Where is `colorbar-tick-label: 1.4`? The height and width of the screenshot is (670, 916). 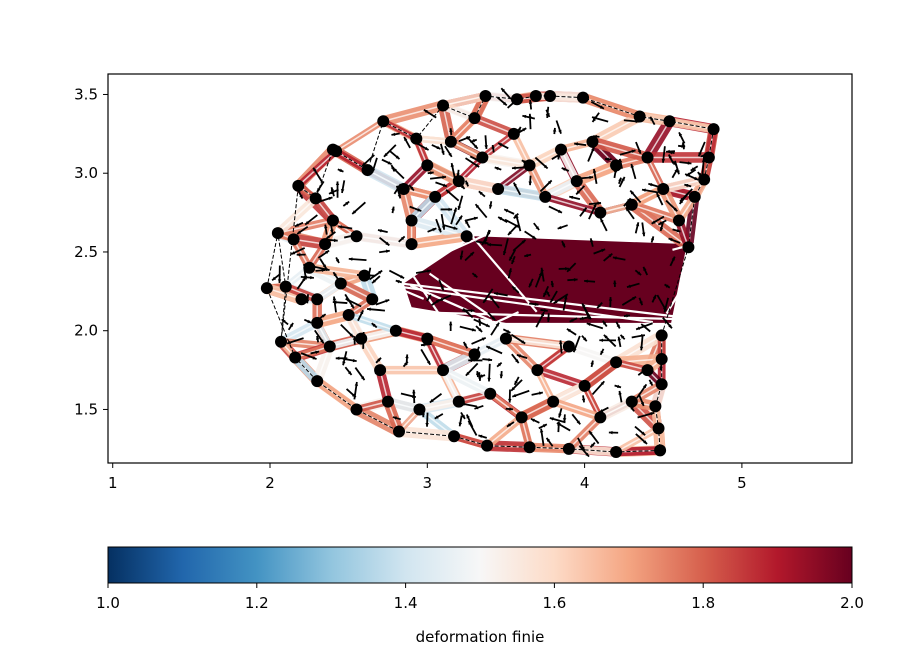 colorbar-tick-label: 1.4 is located at coordinates (406, 603).